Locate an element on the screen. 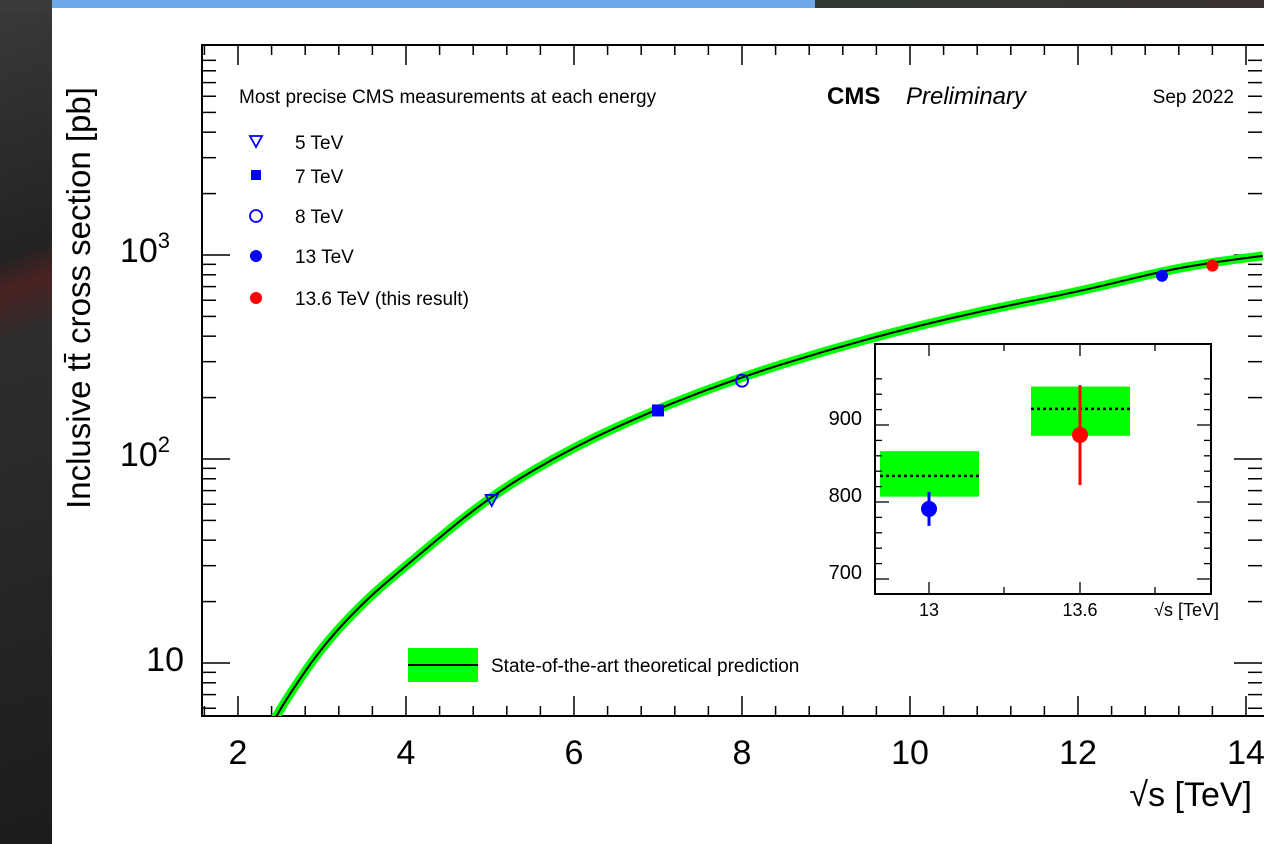 The image size is (1264, 844). x-tick-label: 10 is located at coordinates (910, 753).